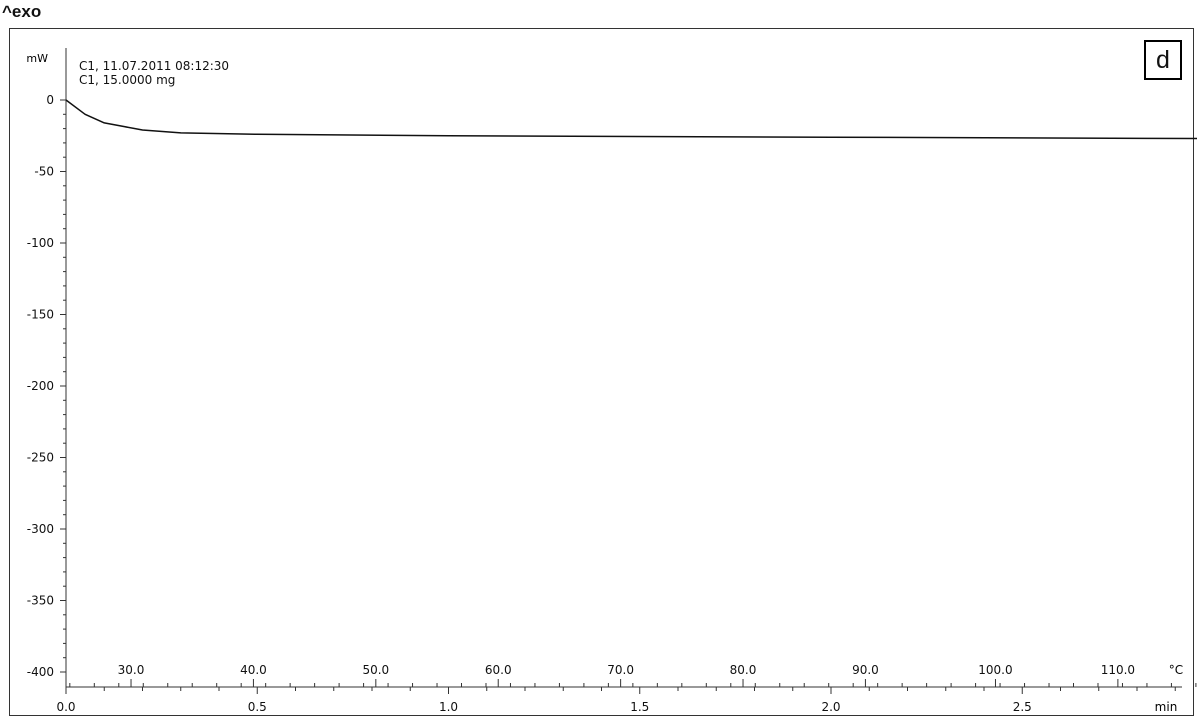 Image resolution: width=1197 pixels, height=722 pixels. I want to click on y-tick-label: -200, so click(40, 386).